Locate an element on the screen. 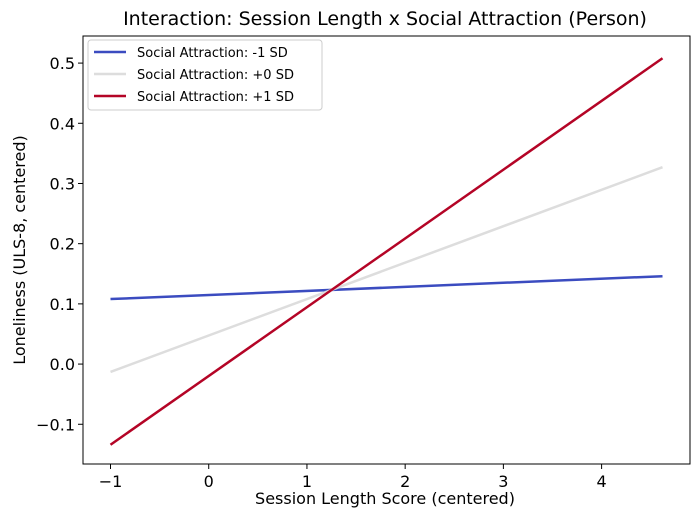  x-tick-label: 1 is located at coordinates (307, 481).